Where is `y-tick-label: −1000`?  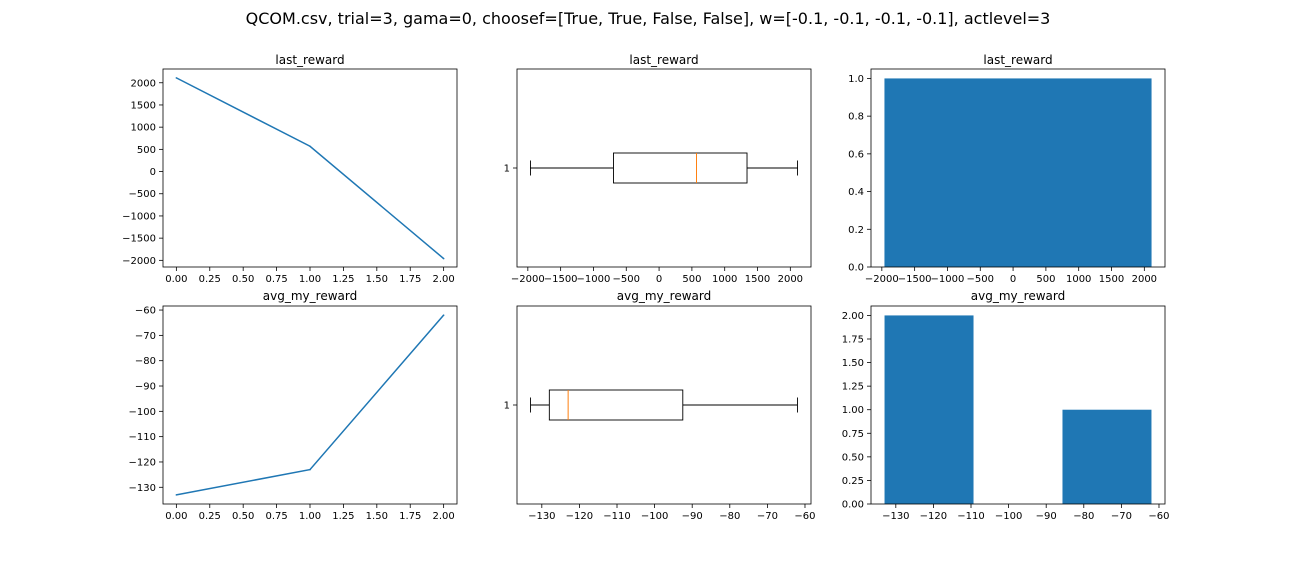
y-tick-label: −1000 is located at coordinates (139, 216).